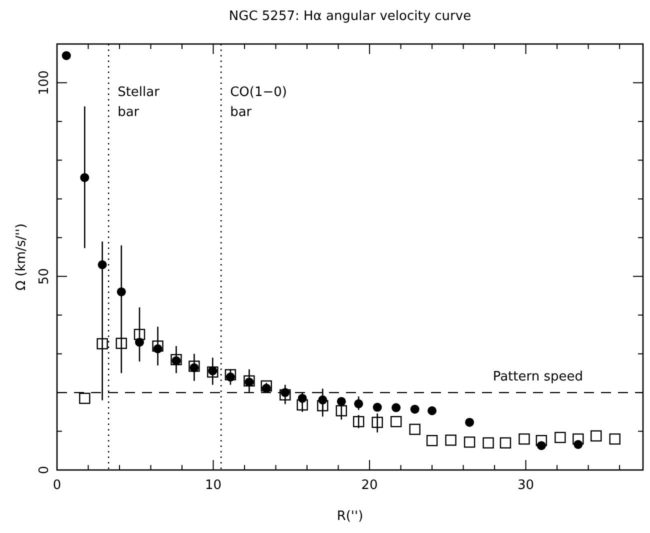 This screenshot has width=650, height=533. Describe the element at coordinates (44, 470) in the screenshot. I see `y-tick-label: 0` at that location.